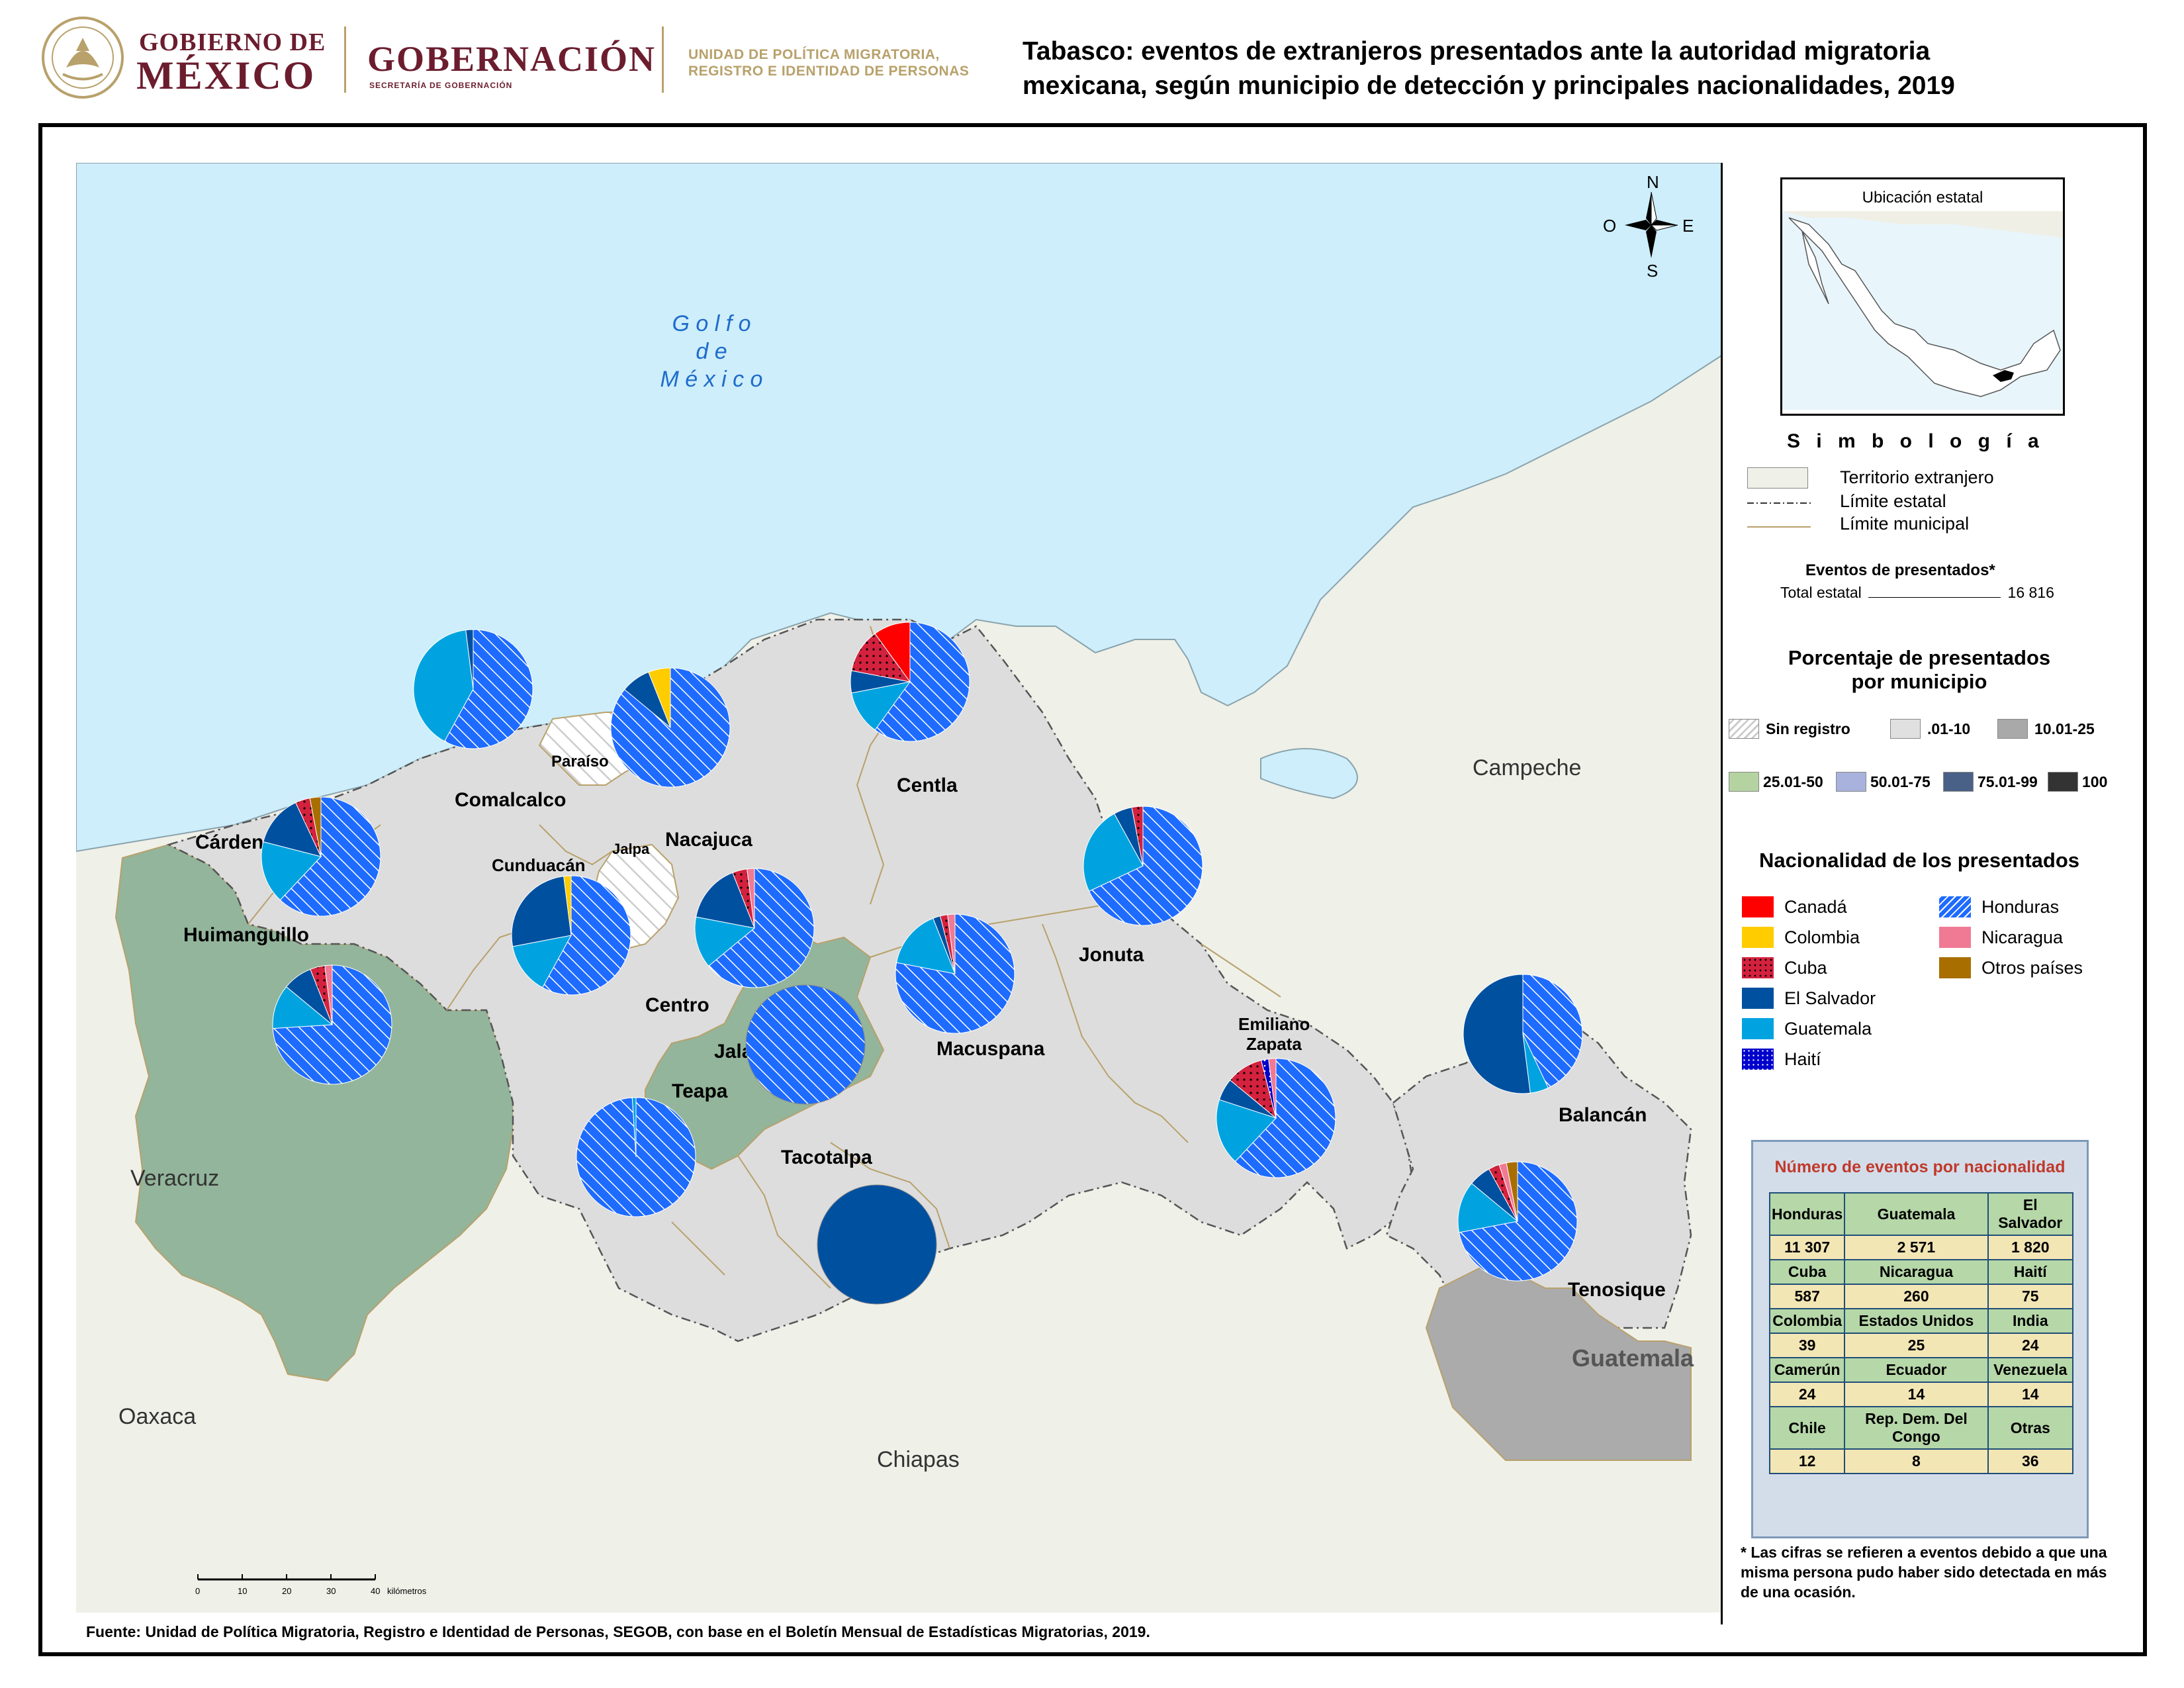 The image size is (2184, 1688). I want to click on pie-emiliano-zapata, so click(1276, 1118).